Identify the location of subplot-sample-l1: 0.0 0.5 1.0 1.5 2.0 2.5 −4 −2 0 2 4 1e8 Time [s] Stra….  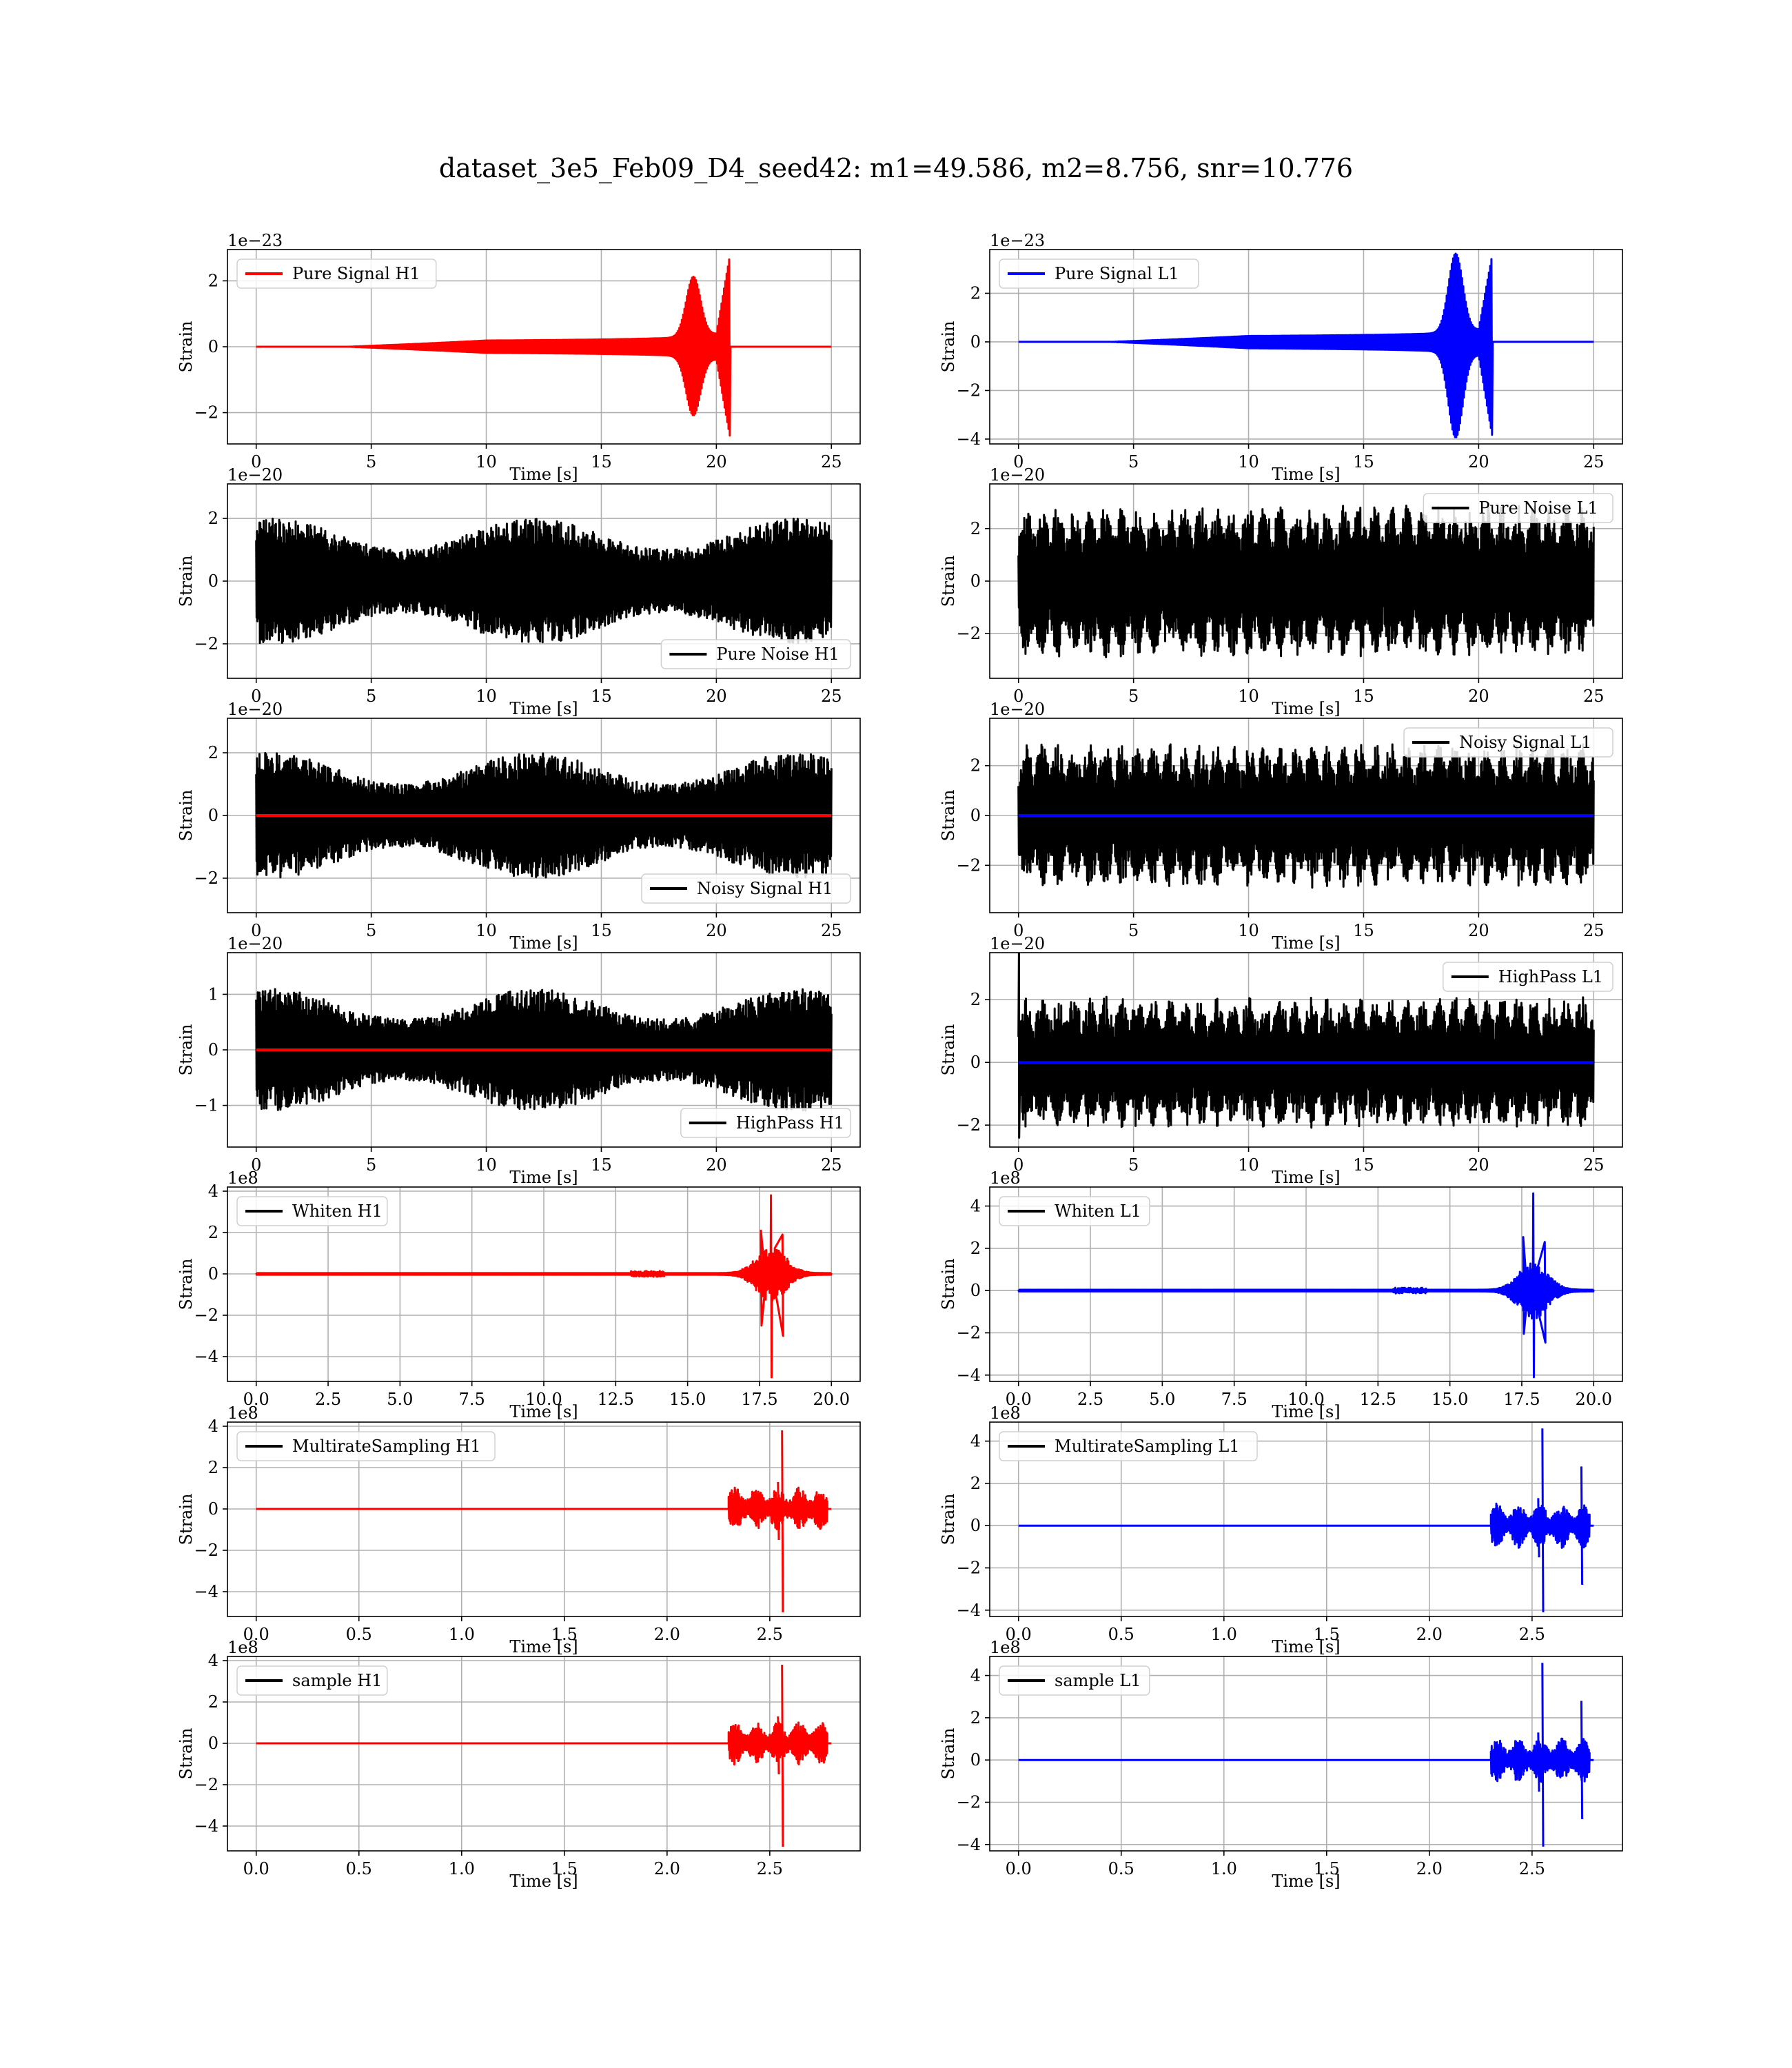
(1281, 1765).